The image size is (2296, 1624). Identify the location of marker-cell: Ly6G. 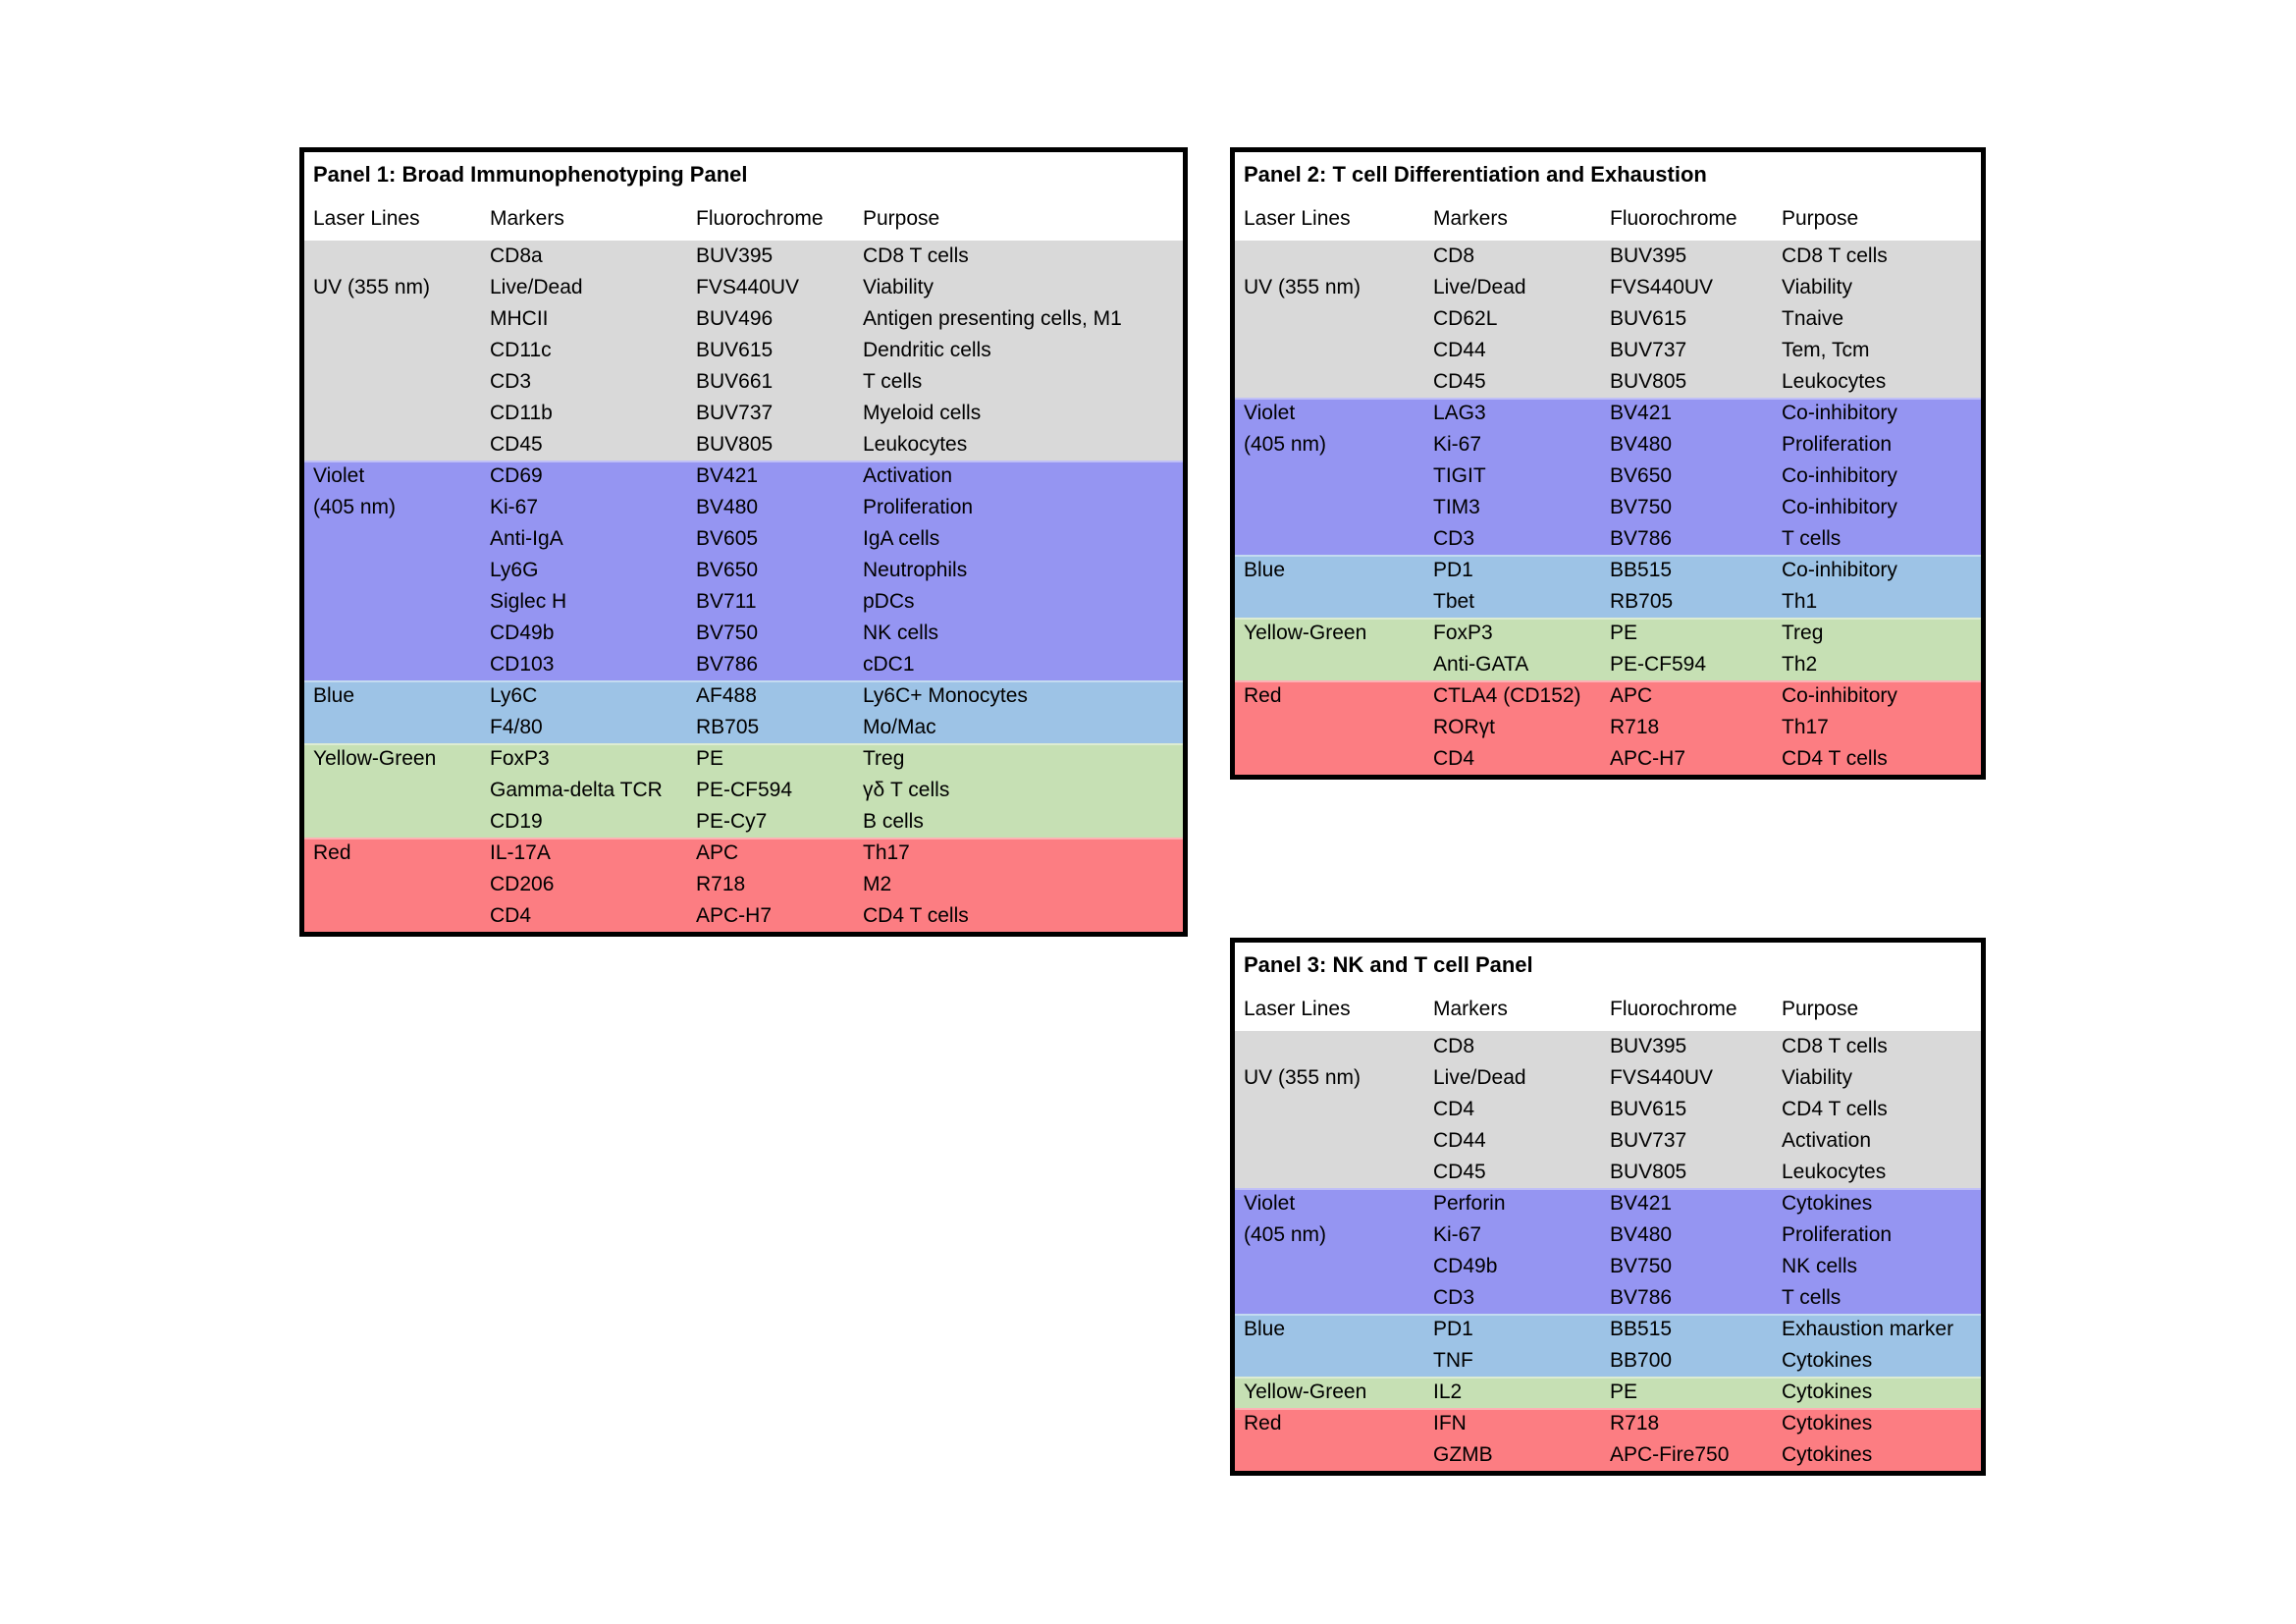
(514, 570).